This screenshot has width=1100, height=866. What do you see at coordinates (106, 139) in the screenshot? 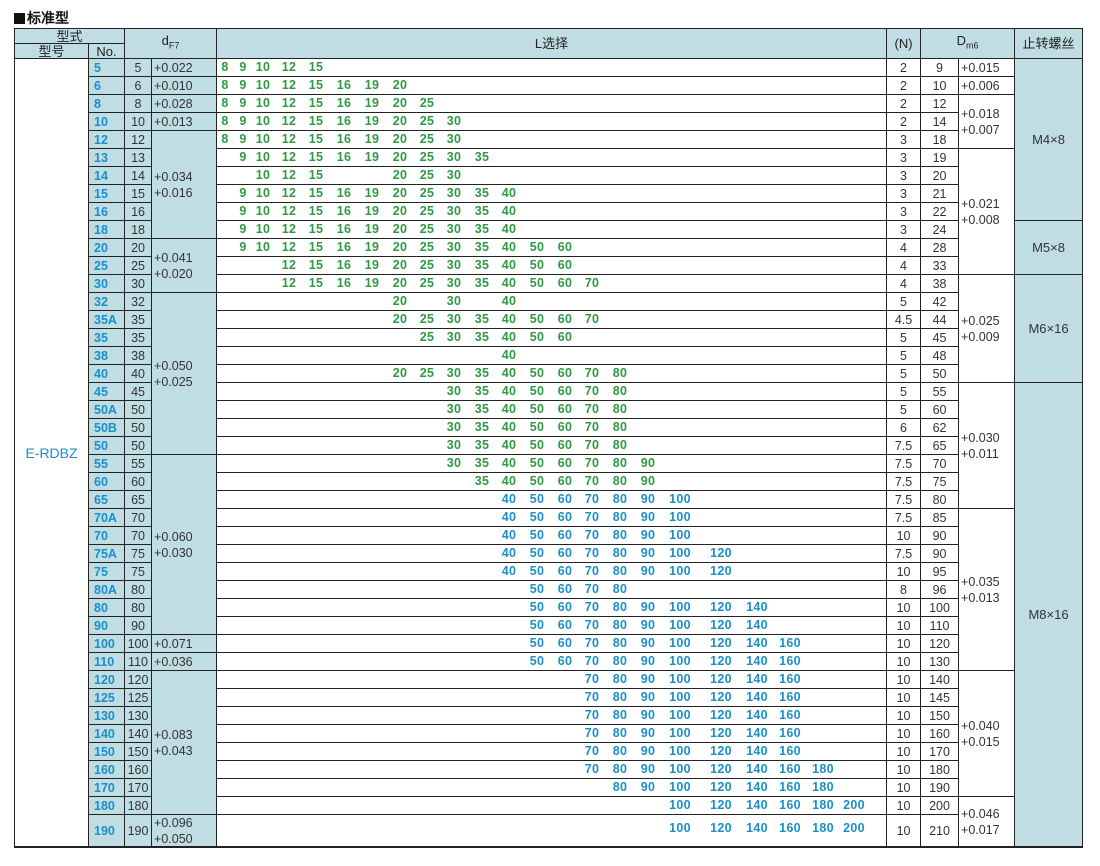
I see `model-cell: 12` at bounding box center [106, 139].